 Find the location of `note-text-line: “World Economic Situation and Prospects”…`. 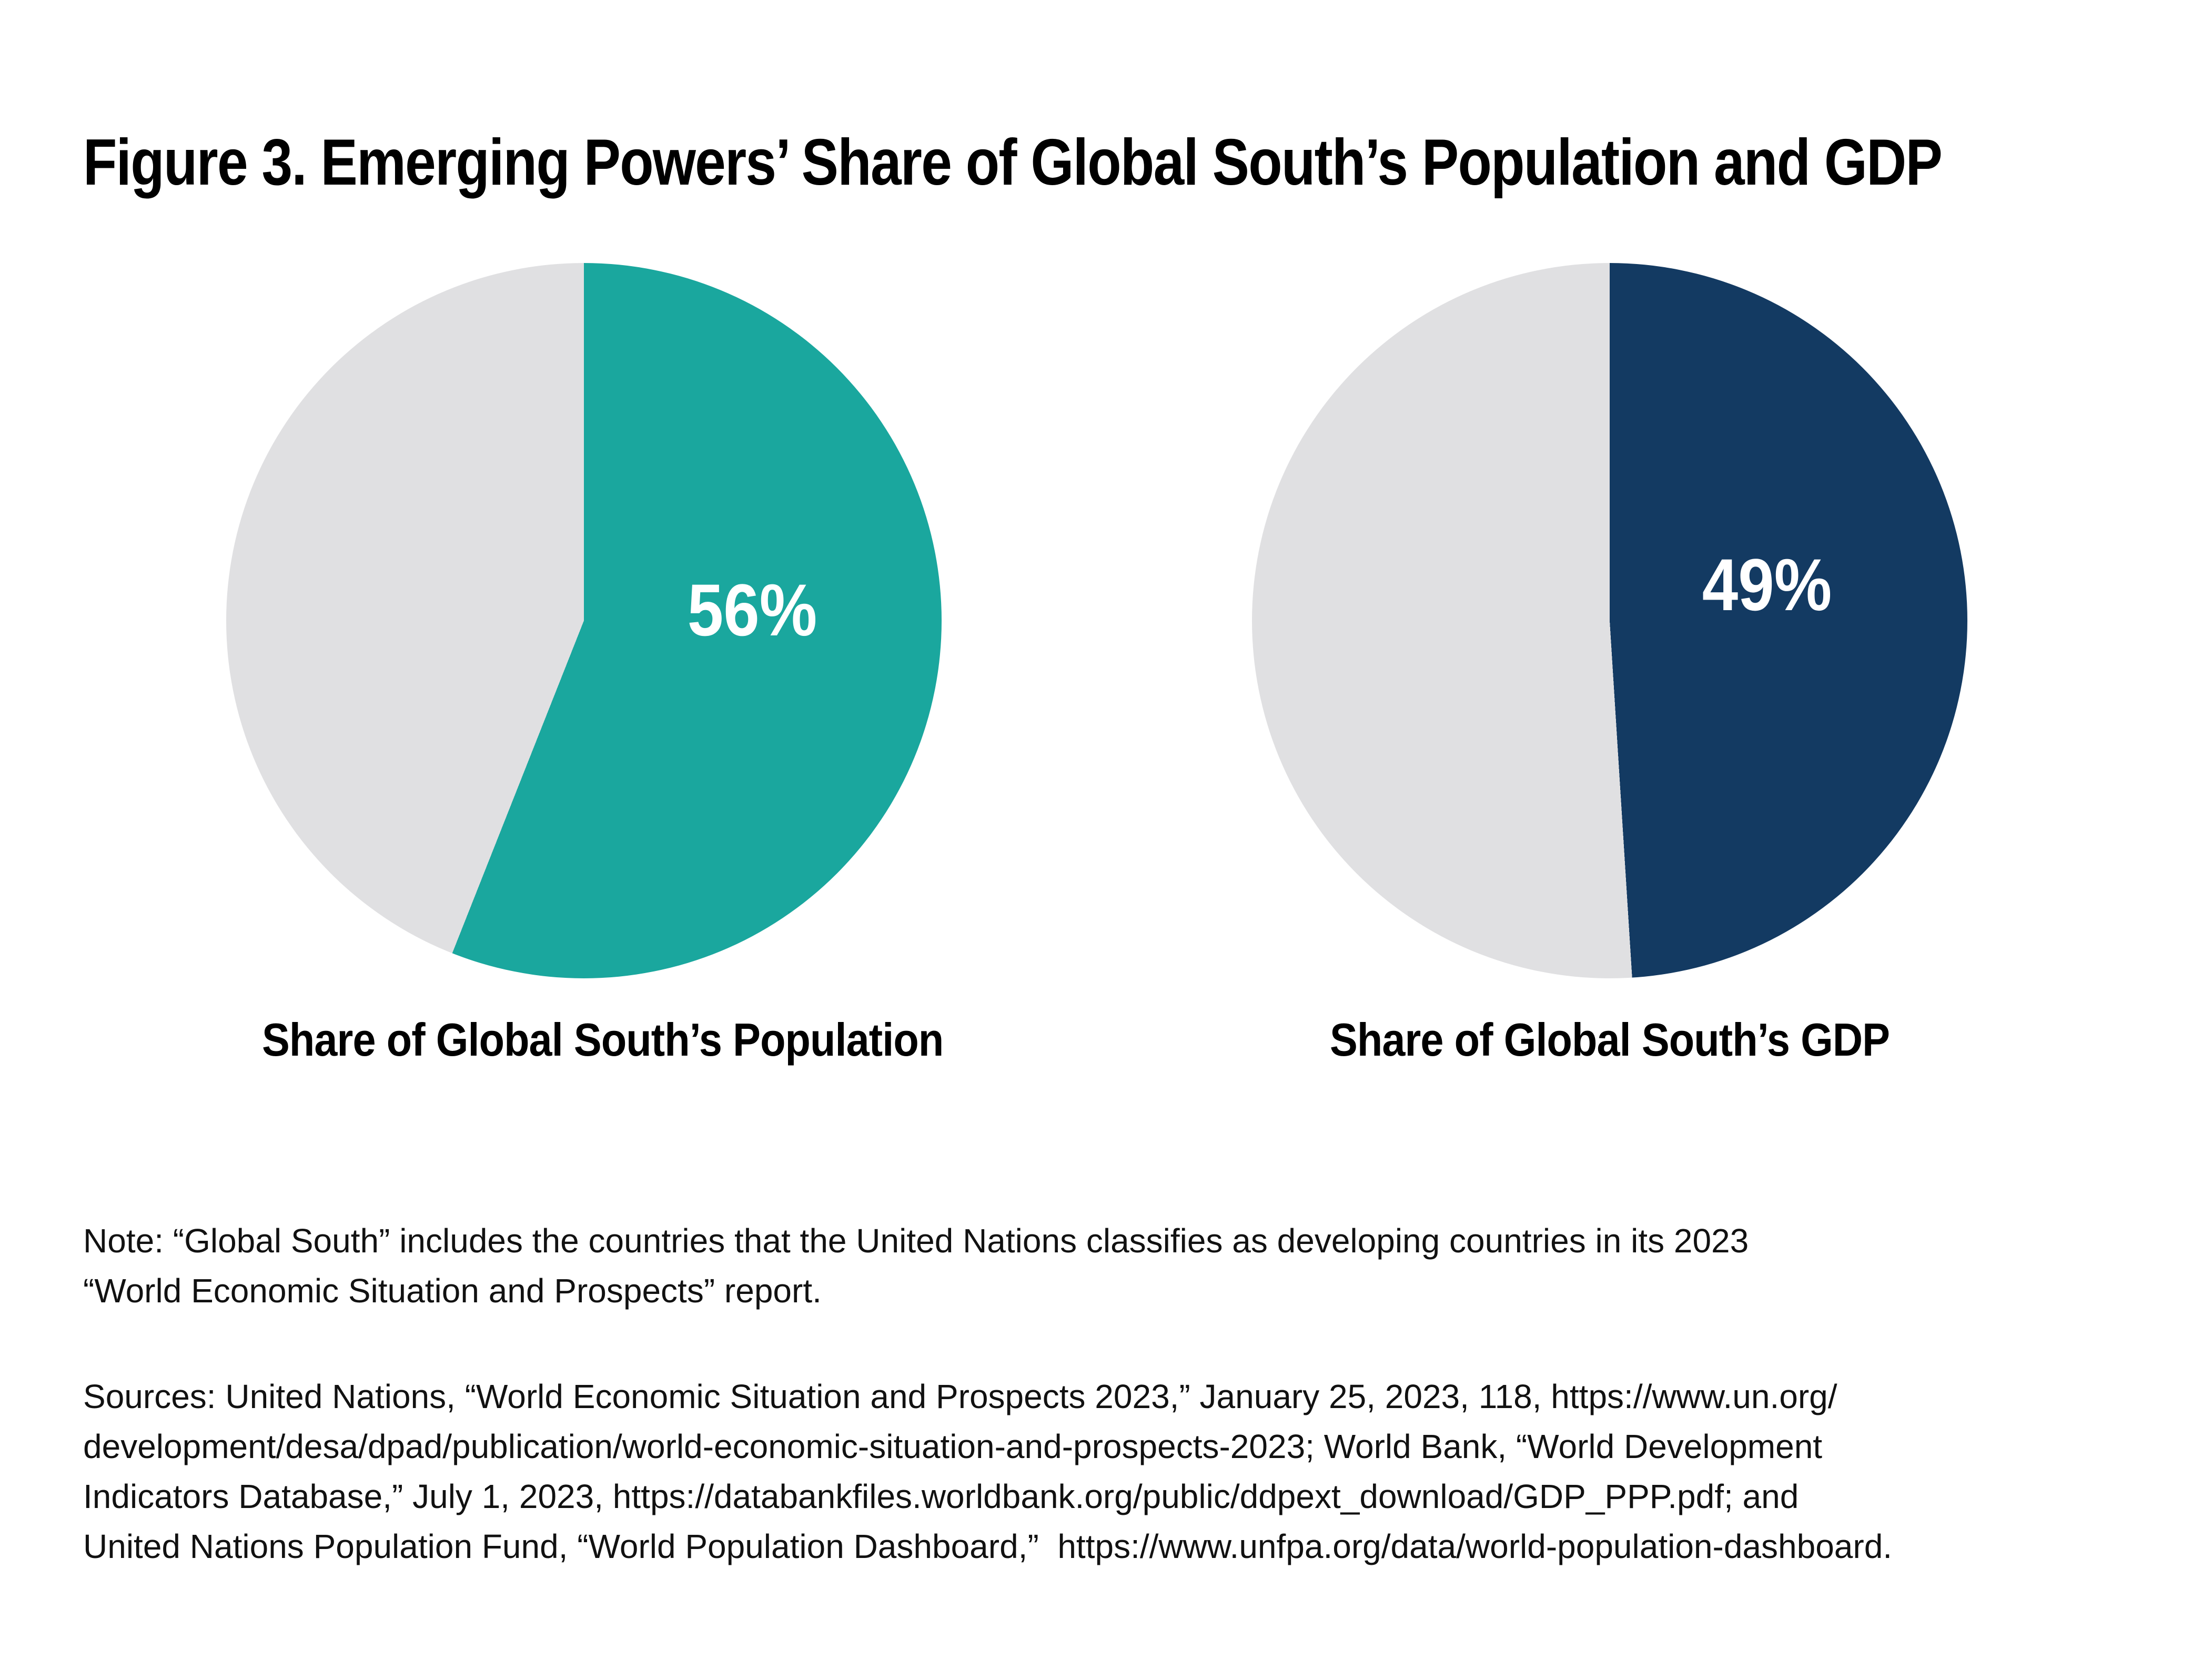

note-text-line: “World Economic Situation and Prospects”… is located at coordinates (452, 1291).